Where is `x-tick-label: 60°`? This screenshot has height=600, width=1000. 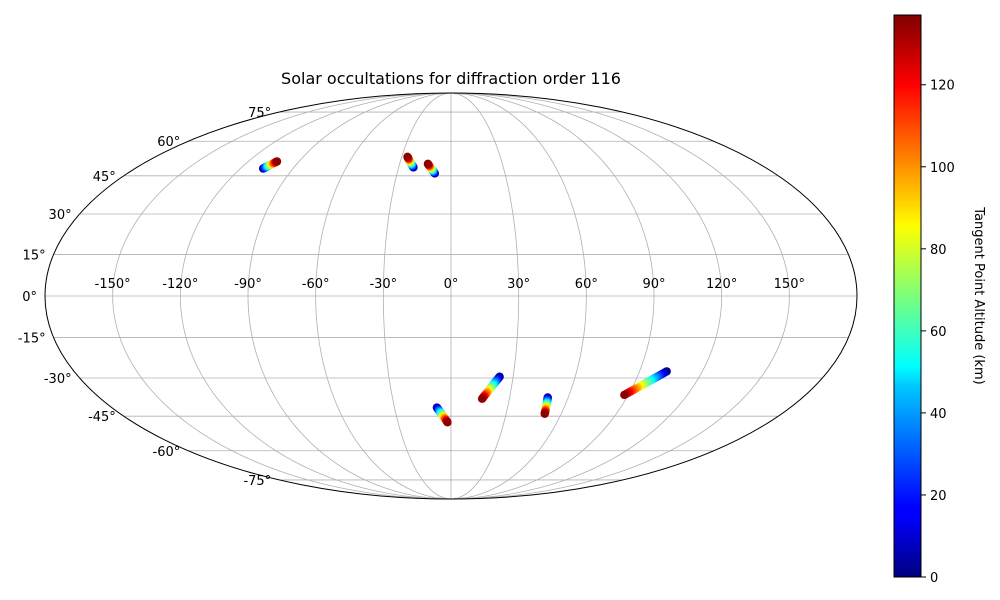
x-tick-label: 60° is located at coordinates (586, 284).